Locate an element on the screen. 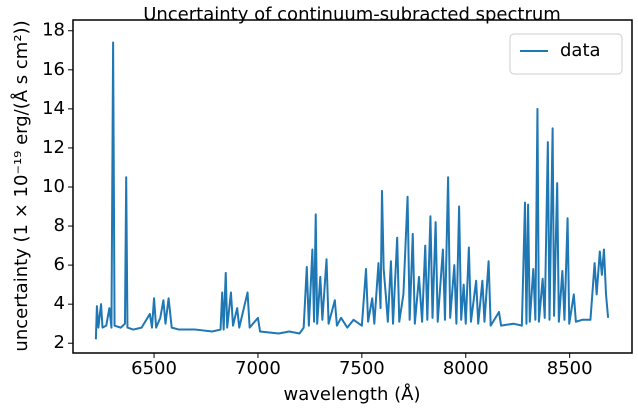 Image resolution: width=638 pixels, height=415 pixels. legend-label: data is located at coordinates (580, 50).